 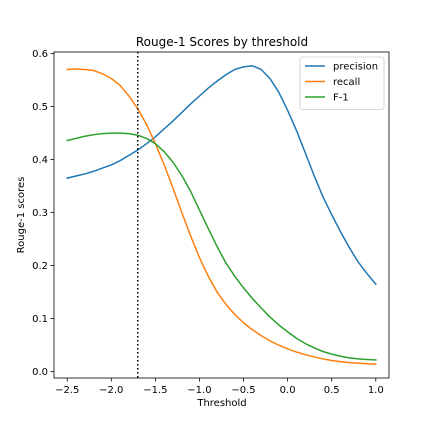 What do you see at coordinates (219, 387) in the screenshot?
I see `x-axis-ticks: −2.5 −2.0 −1.5 −1.0 −0.5 0.0 0.5 1.0` at bounding box center [219, 387].